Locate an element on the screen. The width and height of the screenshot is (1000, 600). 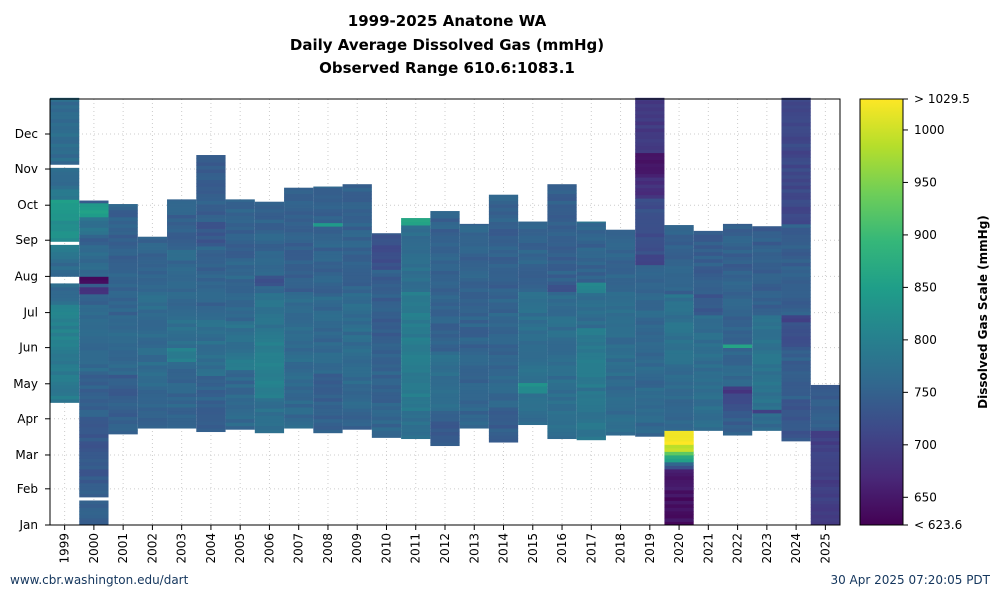
year-column-2020 is located at coordinates (679, 375).